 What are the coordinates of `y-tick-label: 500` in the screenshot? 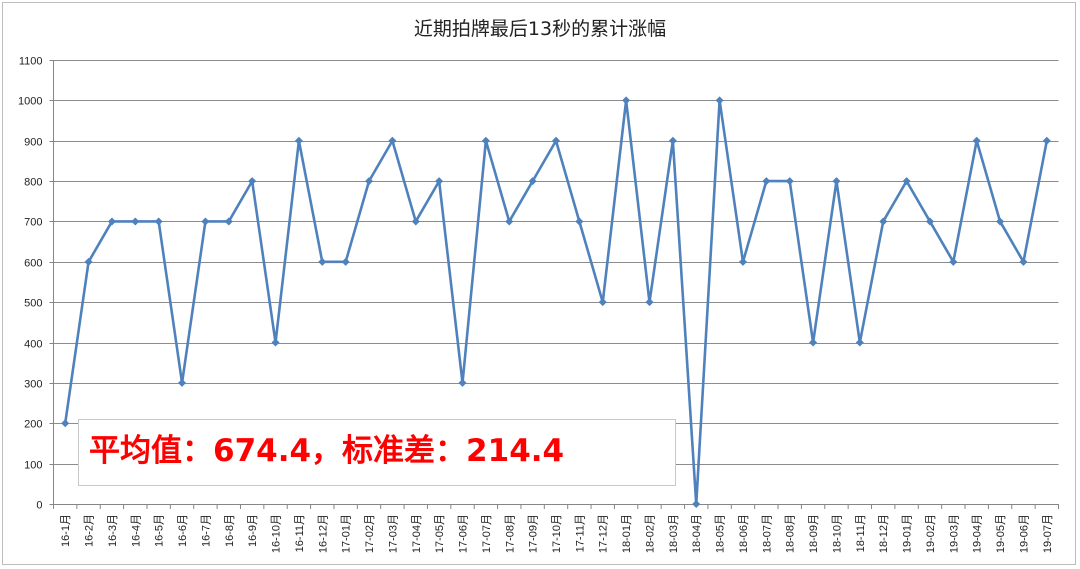 It's located at (33, 304).